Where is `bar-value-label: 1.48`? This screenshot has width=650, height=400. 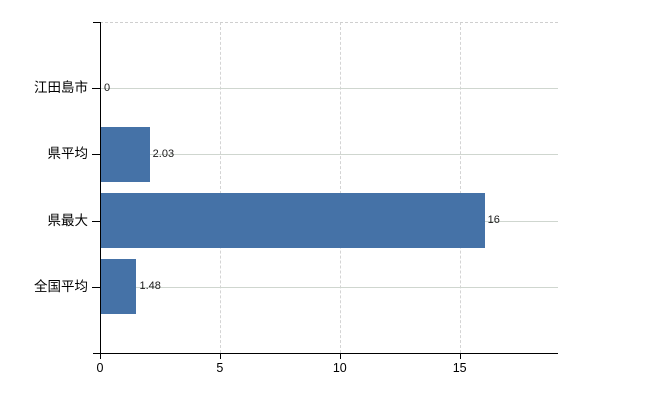
bar-value-label: 1.48 is located at coordinates (150, 286).